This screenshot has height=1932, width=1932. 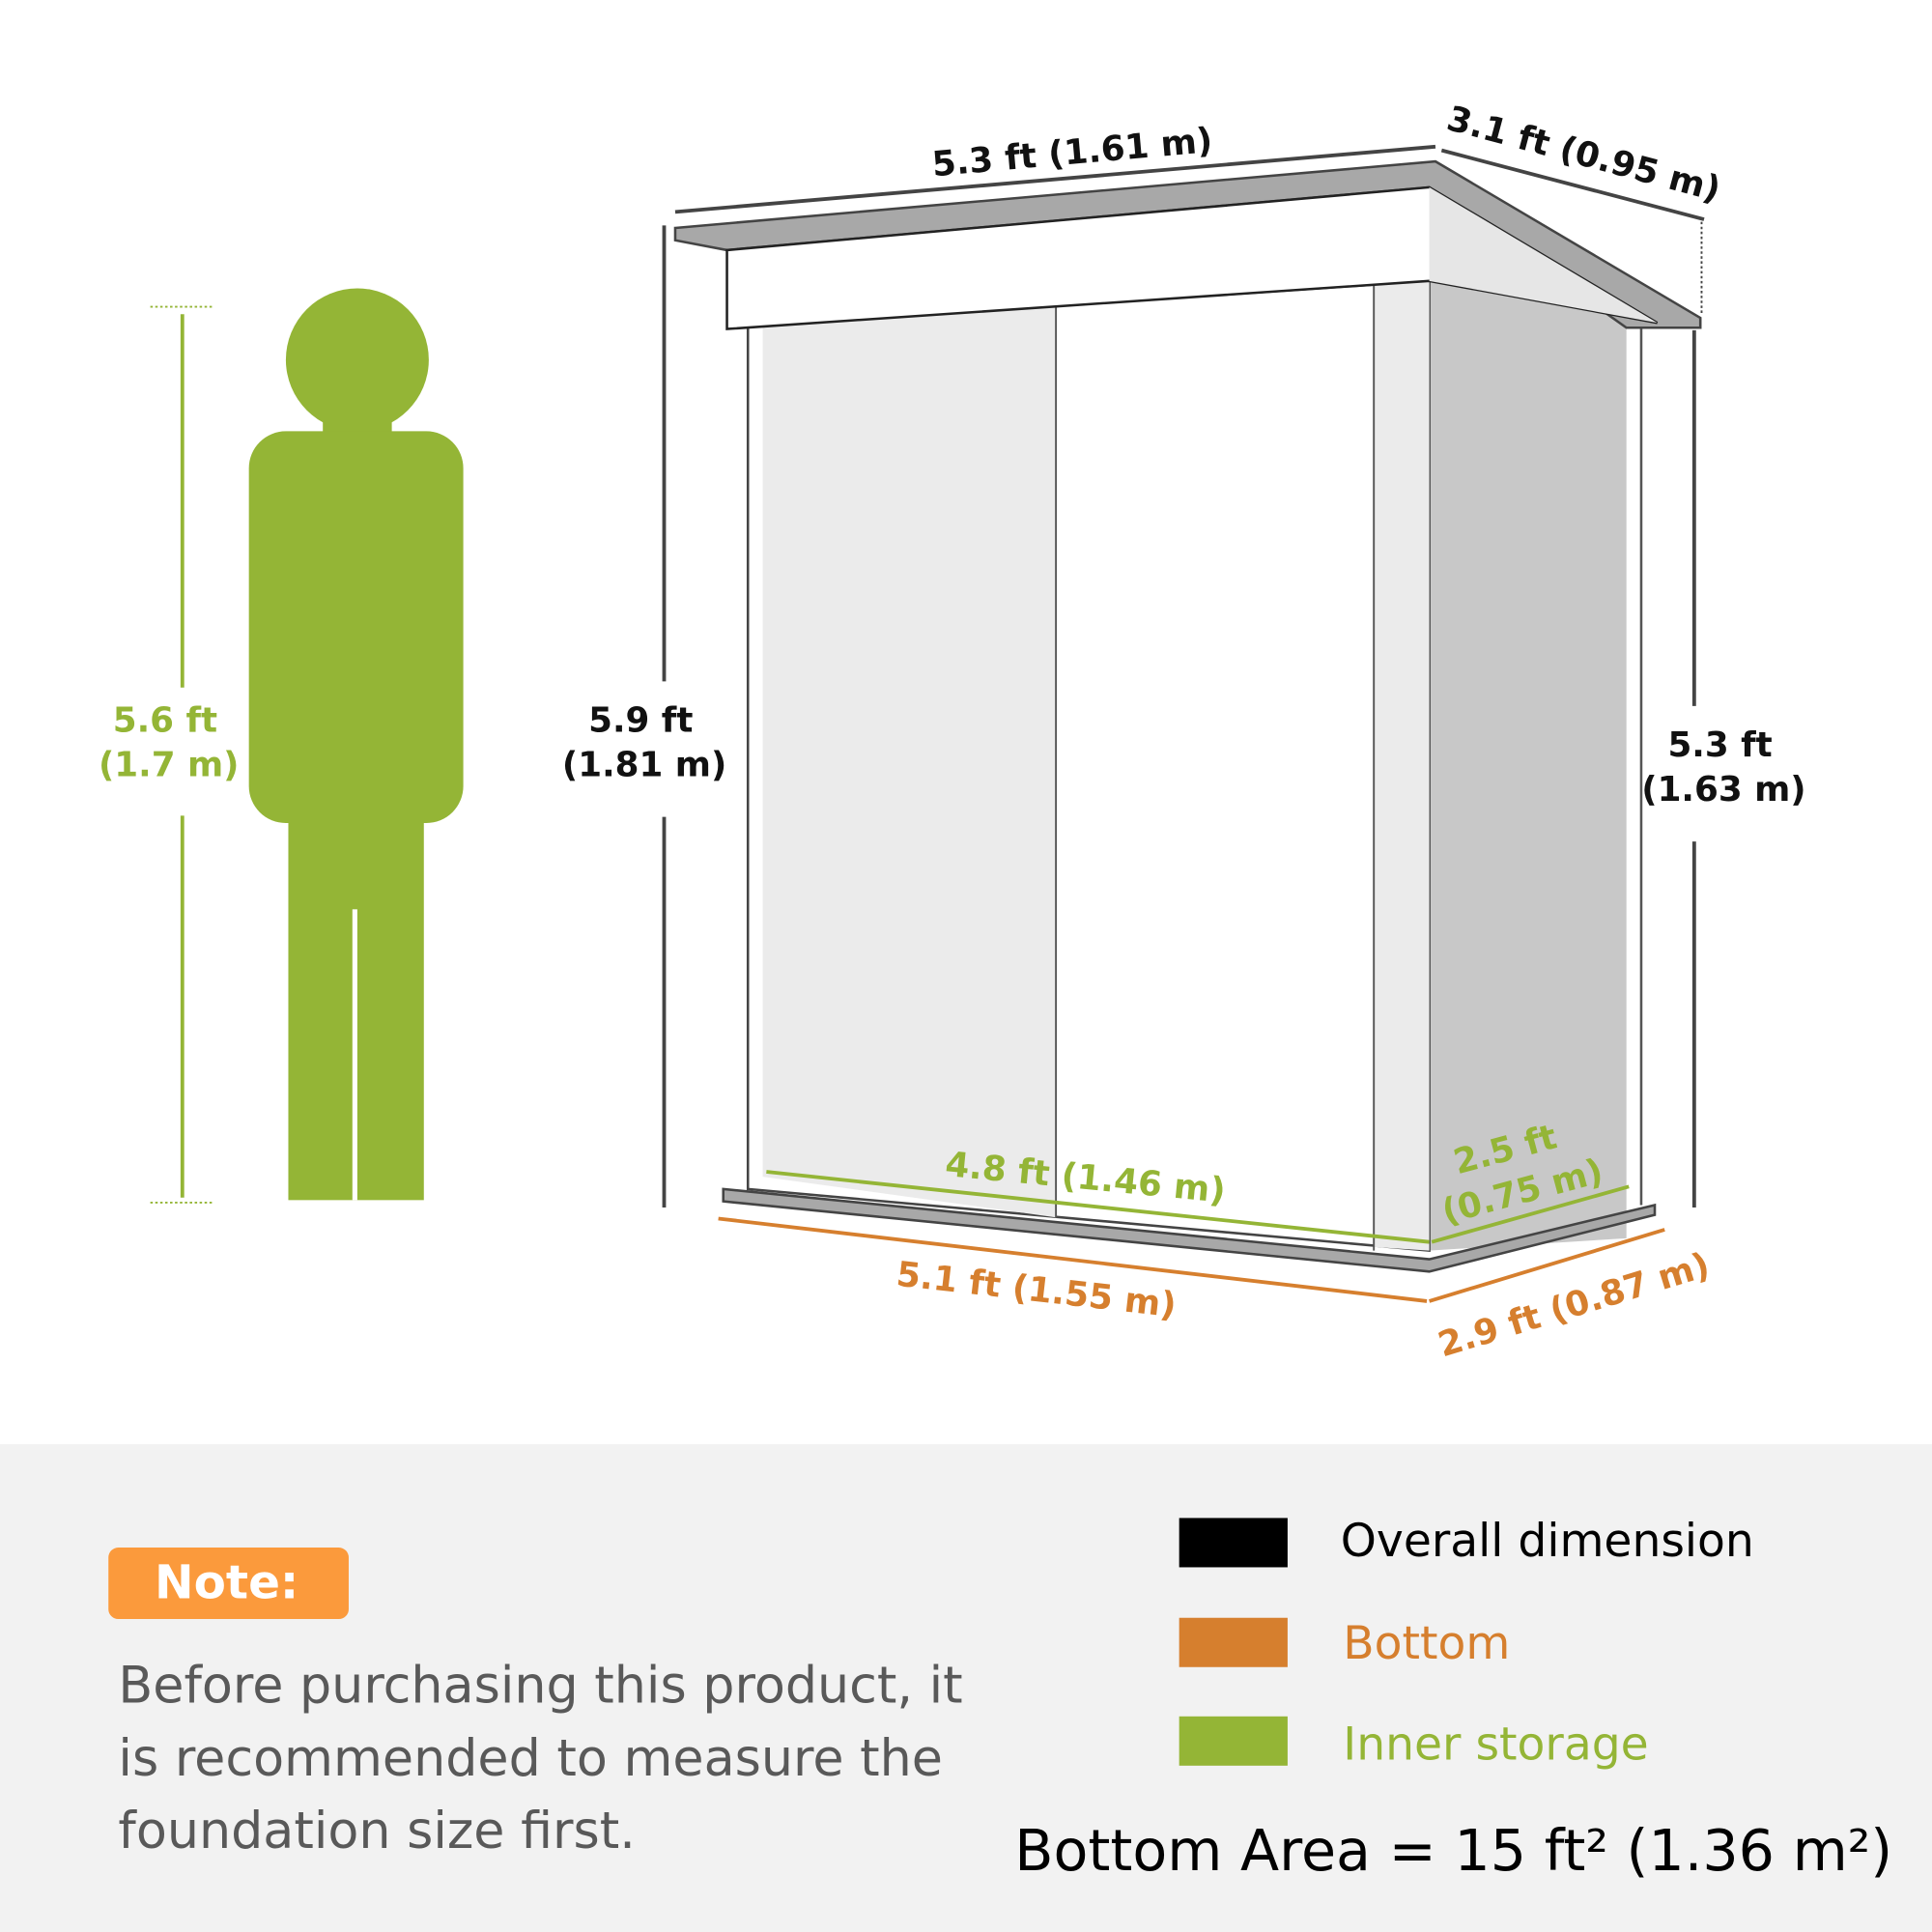 I want to click on note-line: is recommended to measure the, so click(x=530, y=1758).